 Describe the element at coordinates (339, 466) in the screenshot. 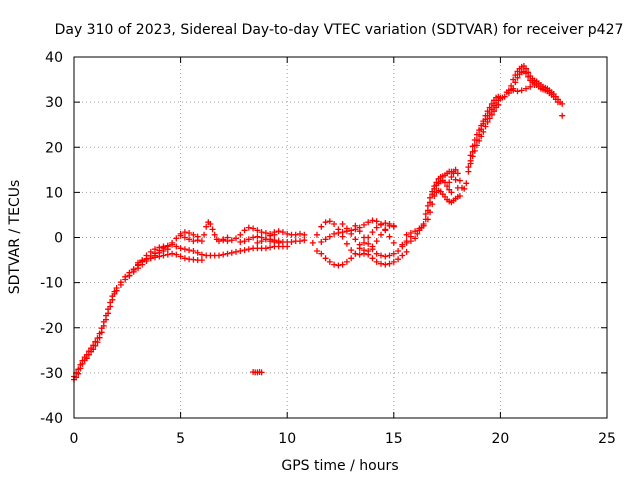

I see `x-axis-label: GPS time / hours` at that location.